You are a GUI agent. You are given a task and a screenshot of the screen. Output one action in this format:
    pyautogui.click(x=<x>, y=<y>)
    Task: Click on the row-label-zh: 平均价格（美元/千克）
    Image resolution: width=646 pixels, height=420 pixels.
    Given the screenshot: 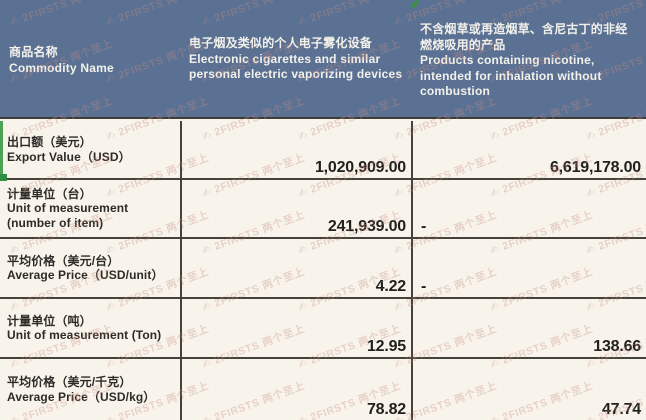 What is the action you would take?
    pyautogui.click(x=69, y=382)
    